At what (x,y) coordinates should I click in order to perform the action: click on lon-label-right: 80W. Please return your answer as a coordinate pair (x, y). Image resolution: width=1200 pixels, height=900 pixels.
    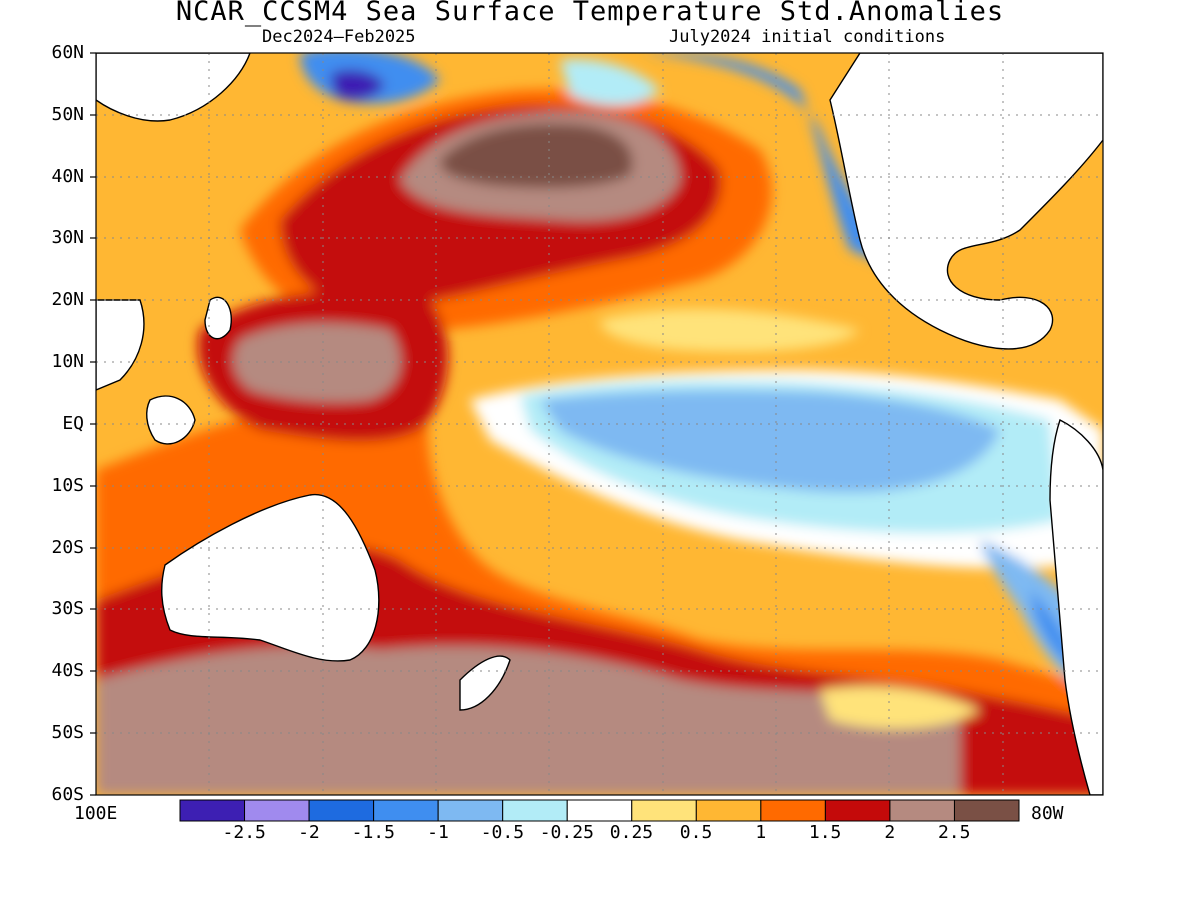
    Looking at the image, I should click on (1047, 813).